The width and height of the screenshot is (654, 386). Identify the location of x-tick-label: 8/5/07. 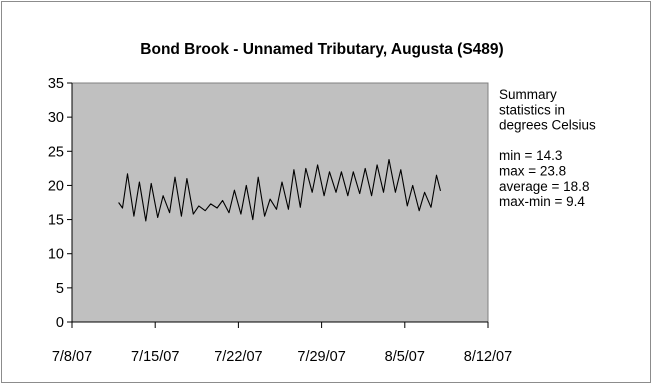
(405, 357).